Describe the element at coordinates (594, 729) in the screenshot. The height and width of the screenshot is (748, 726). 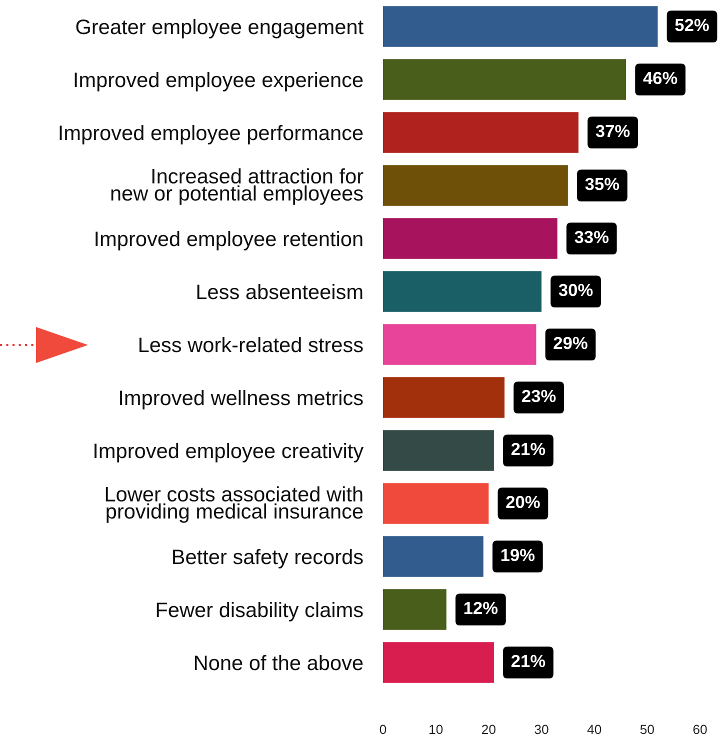
I see `x-tick-label: 40` at that location.